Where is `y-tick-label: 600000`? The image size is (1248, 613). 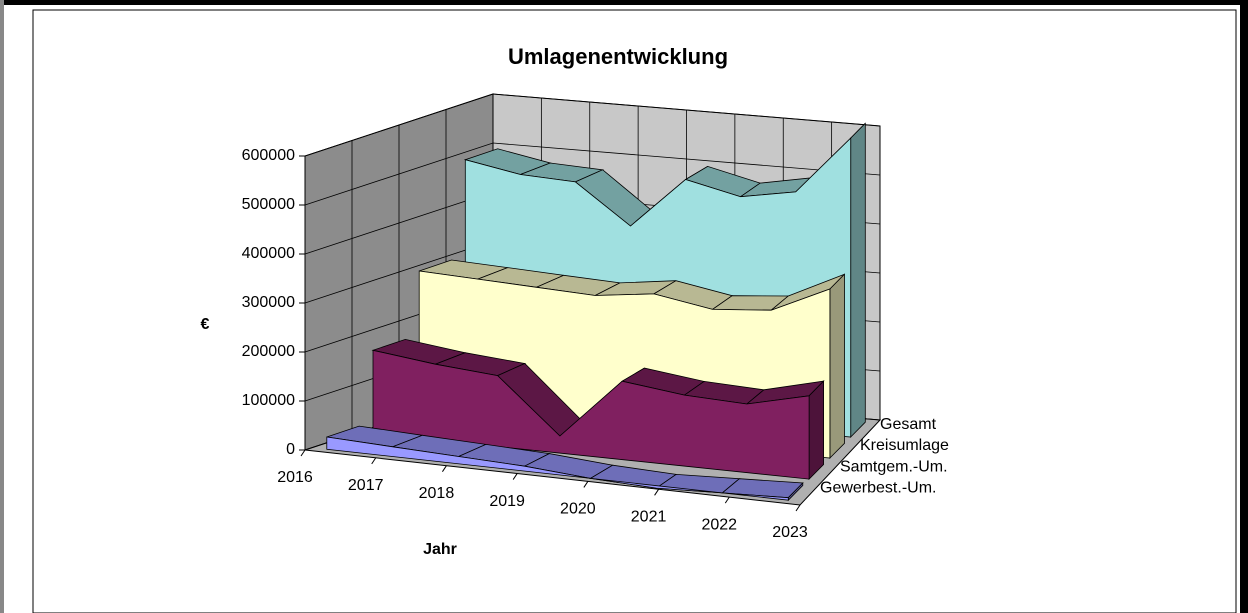
y-tick-label: 600000 is located at coordinates (268, 155).